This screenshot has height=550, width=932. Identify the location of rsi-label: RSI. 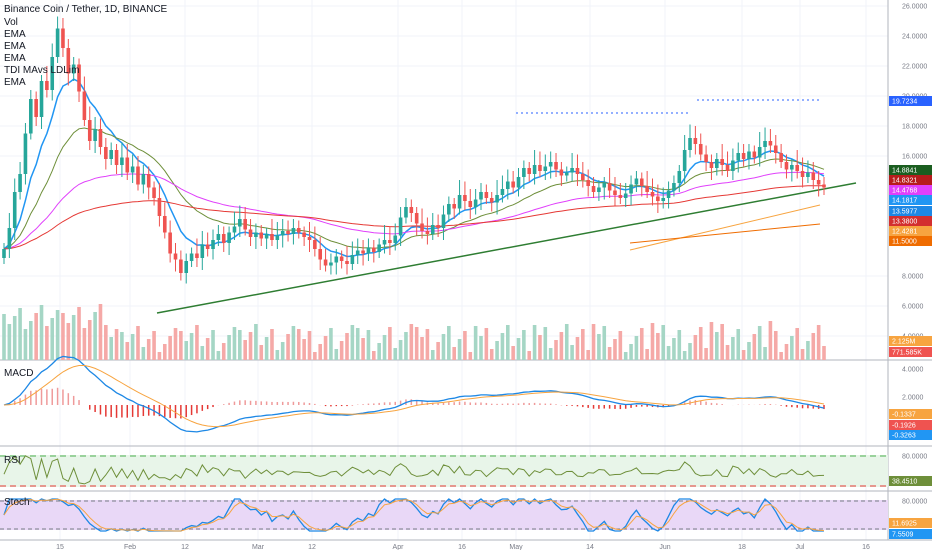
(12, 460).